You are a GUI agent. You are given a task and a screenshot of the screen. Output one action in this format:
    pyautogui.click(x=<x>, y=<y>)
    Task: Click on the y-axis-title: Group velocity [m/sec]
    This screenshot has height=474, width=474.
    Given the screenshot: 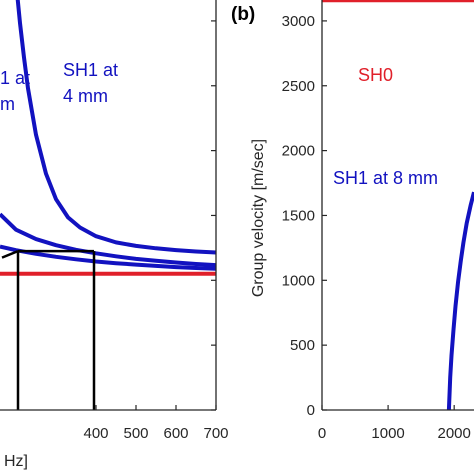 What is the action you would take?
    pyautogui.click(x=258, y=218)
    